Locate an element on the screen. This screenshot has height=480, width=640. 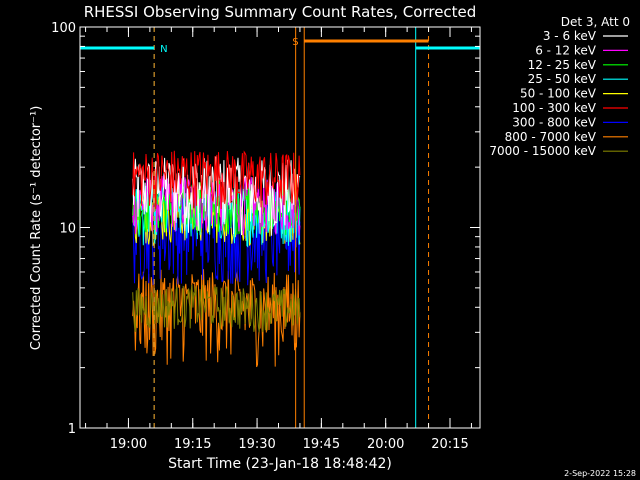
legend-label-1: 6 - 12 keV is located at coordinates (566, 50).